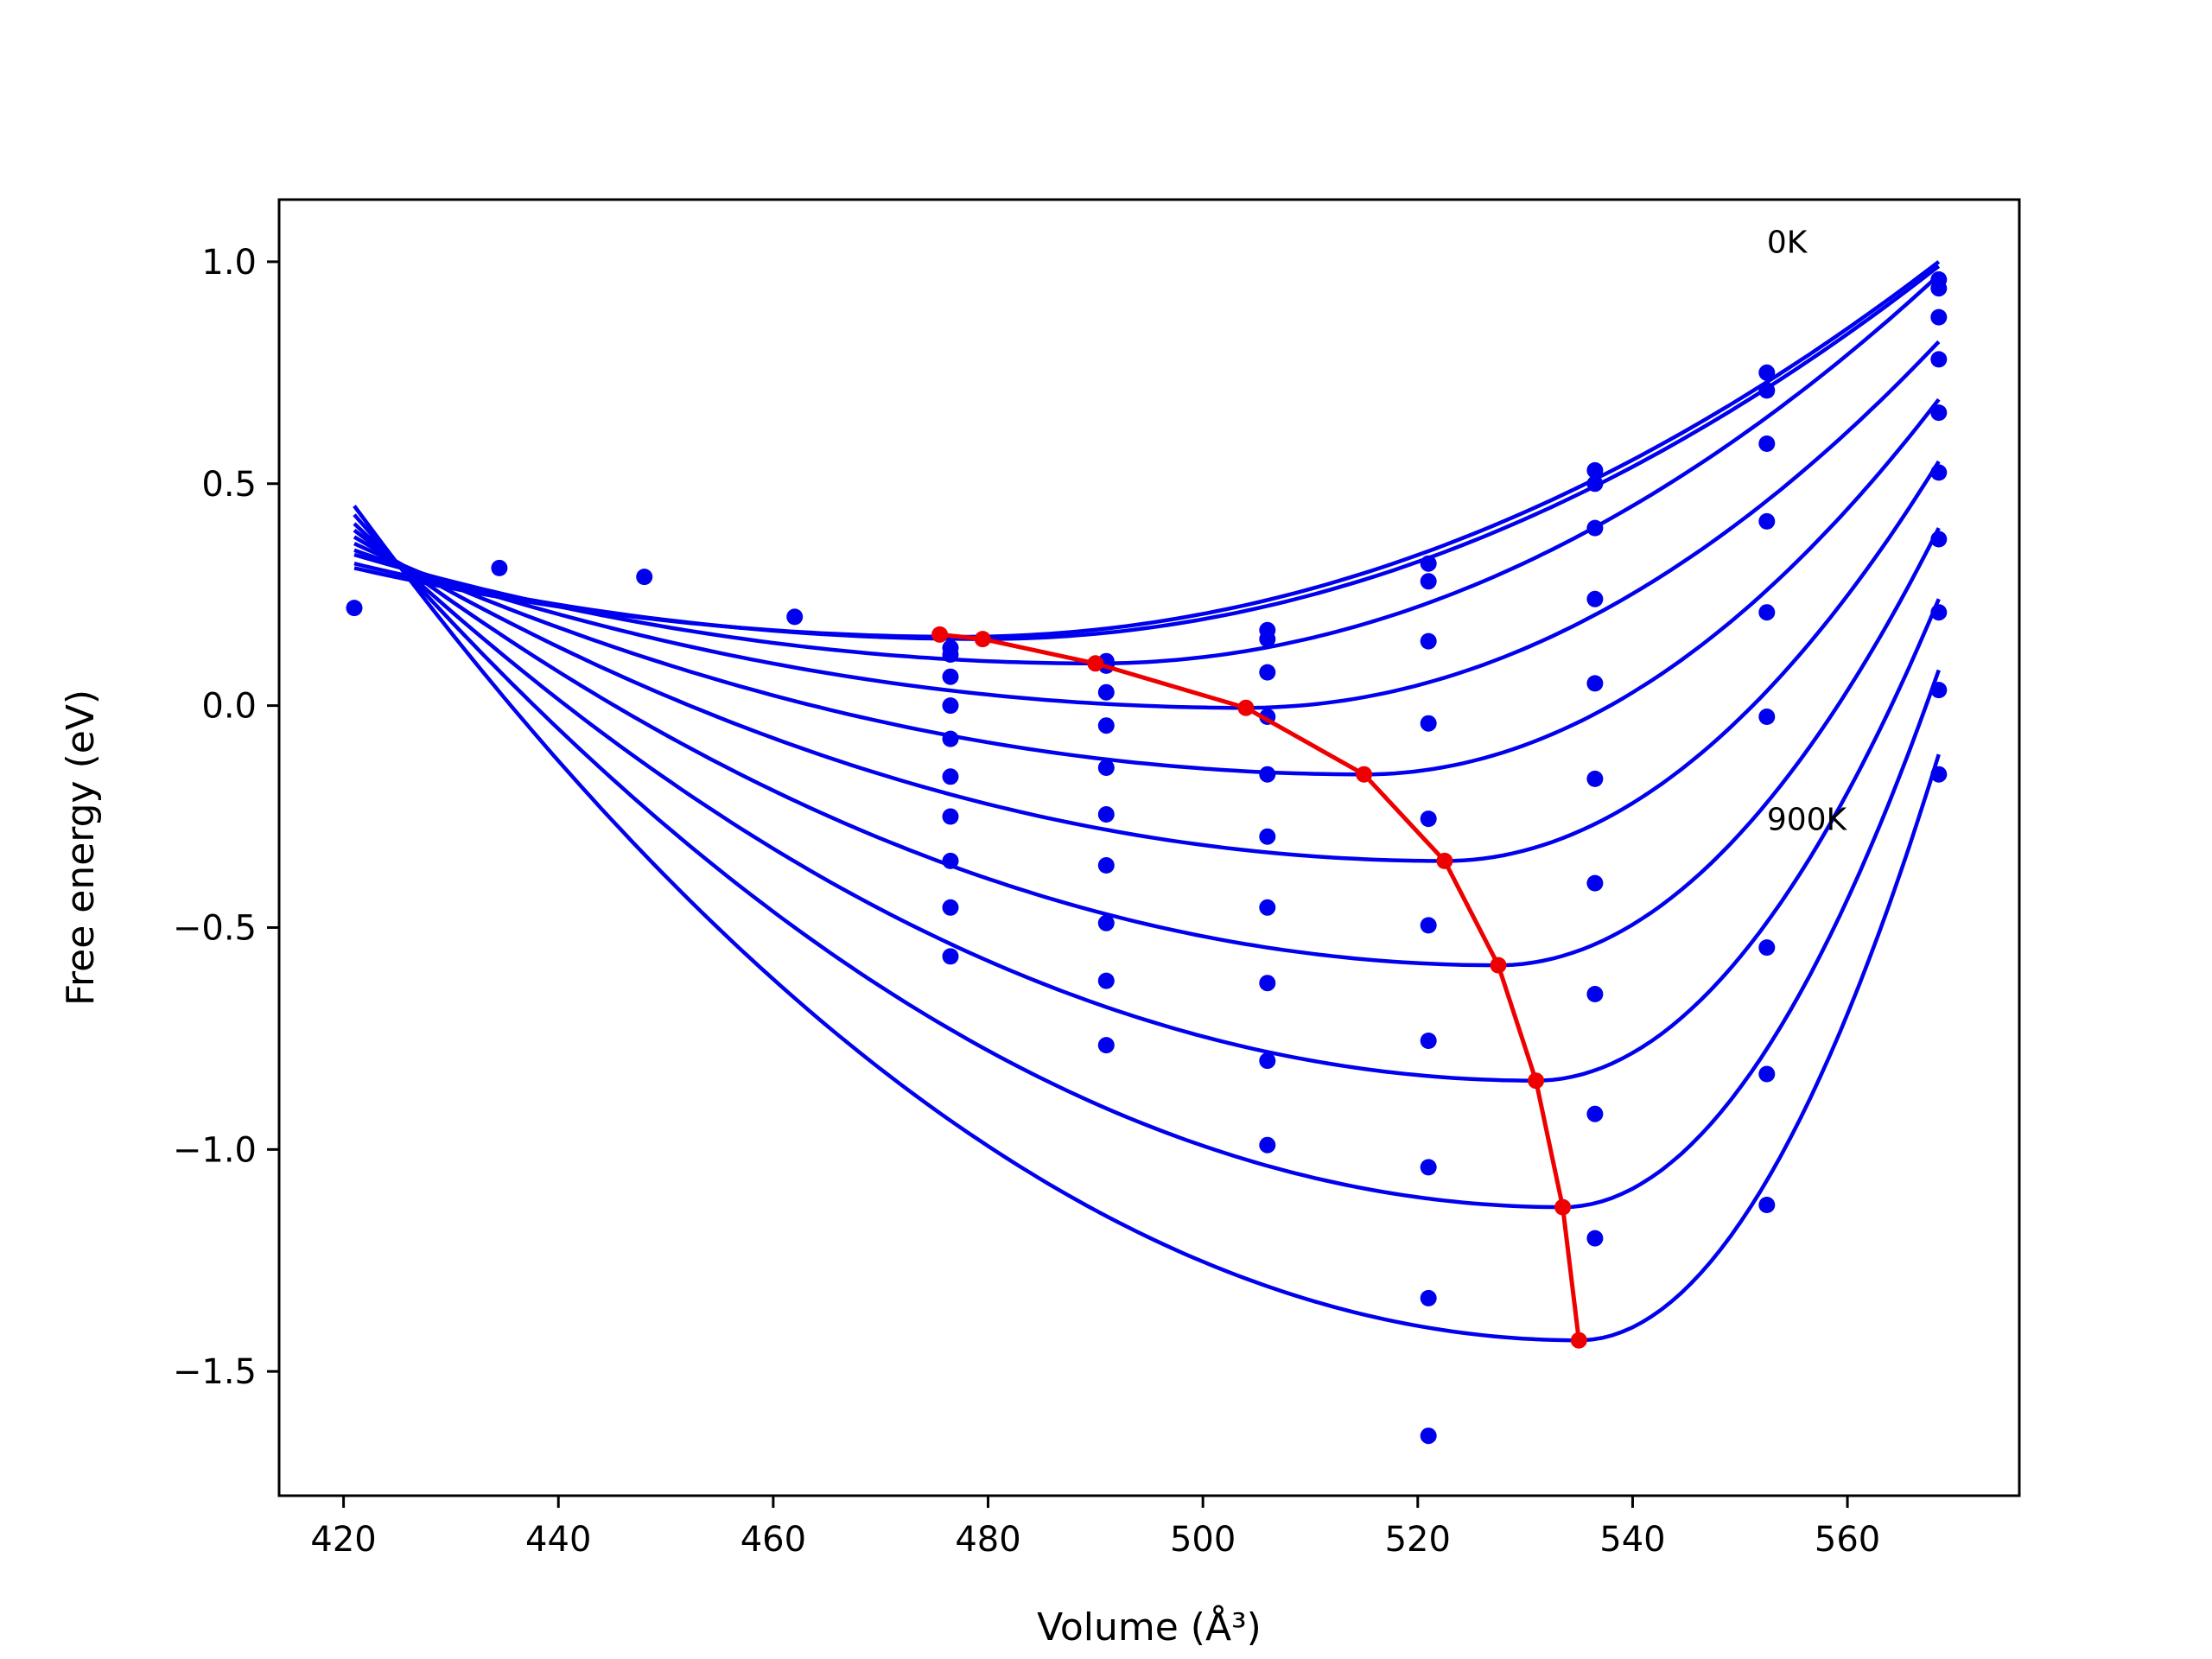  What do you see at coordinates (1847, 1540) in the screenshot?
I see `x-tick-label-560: 560` at bounding box center [1847, 1540].